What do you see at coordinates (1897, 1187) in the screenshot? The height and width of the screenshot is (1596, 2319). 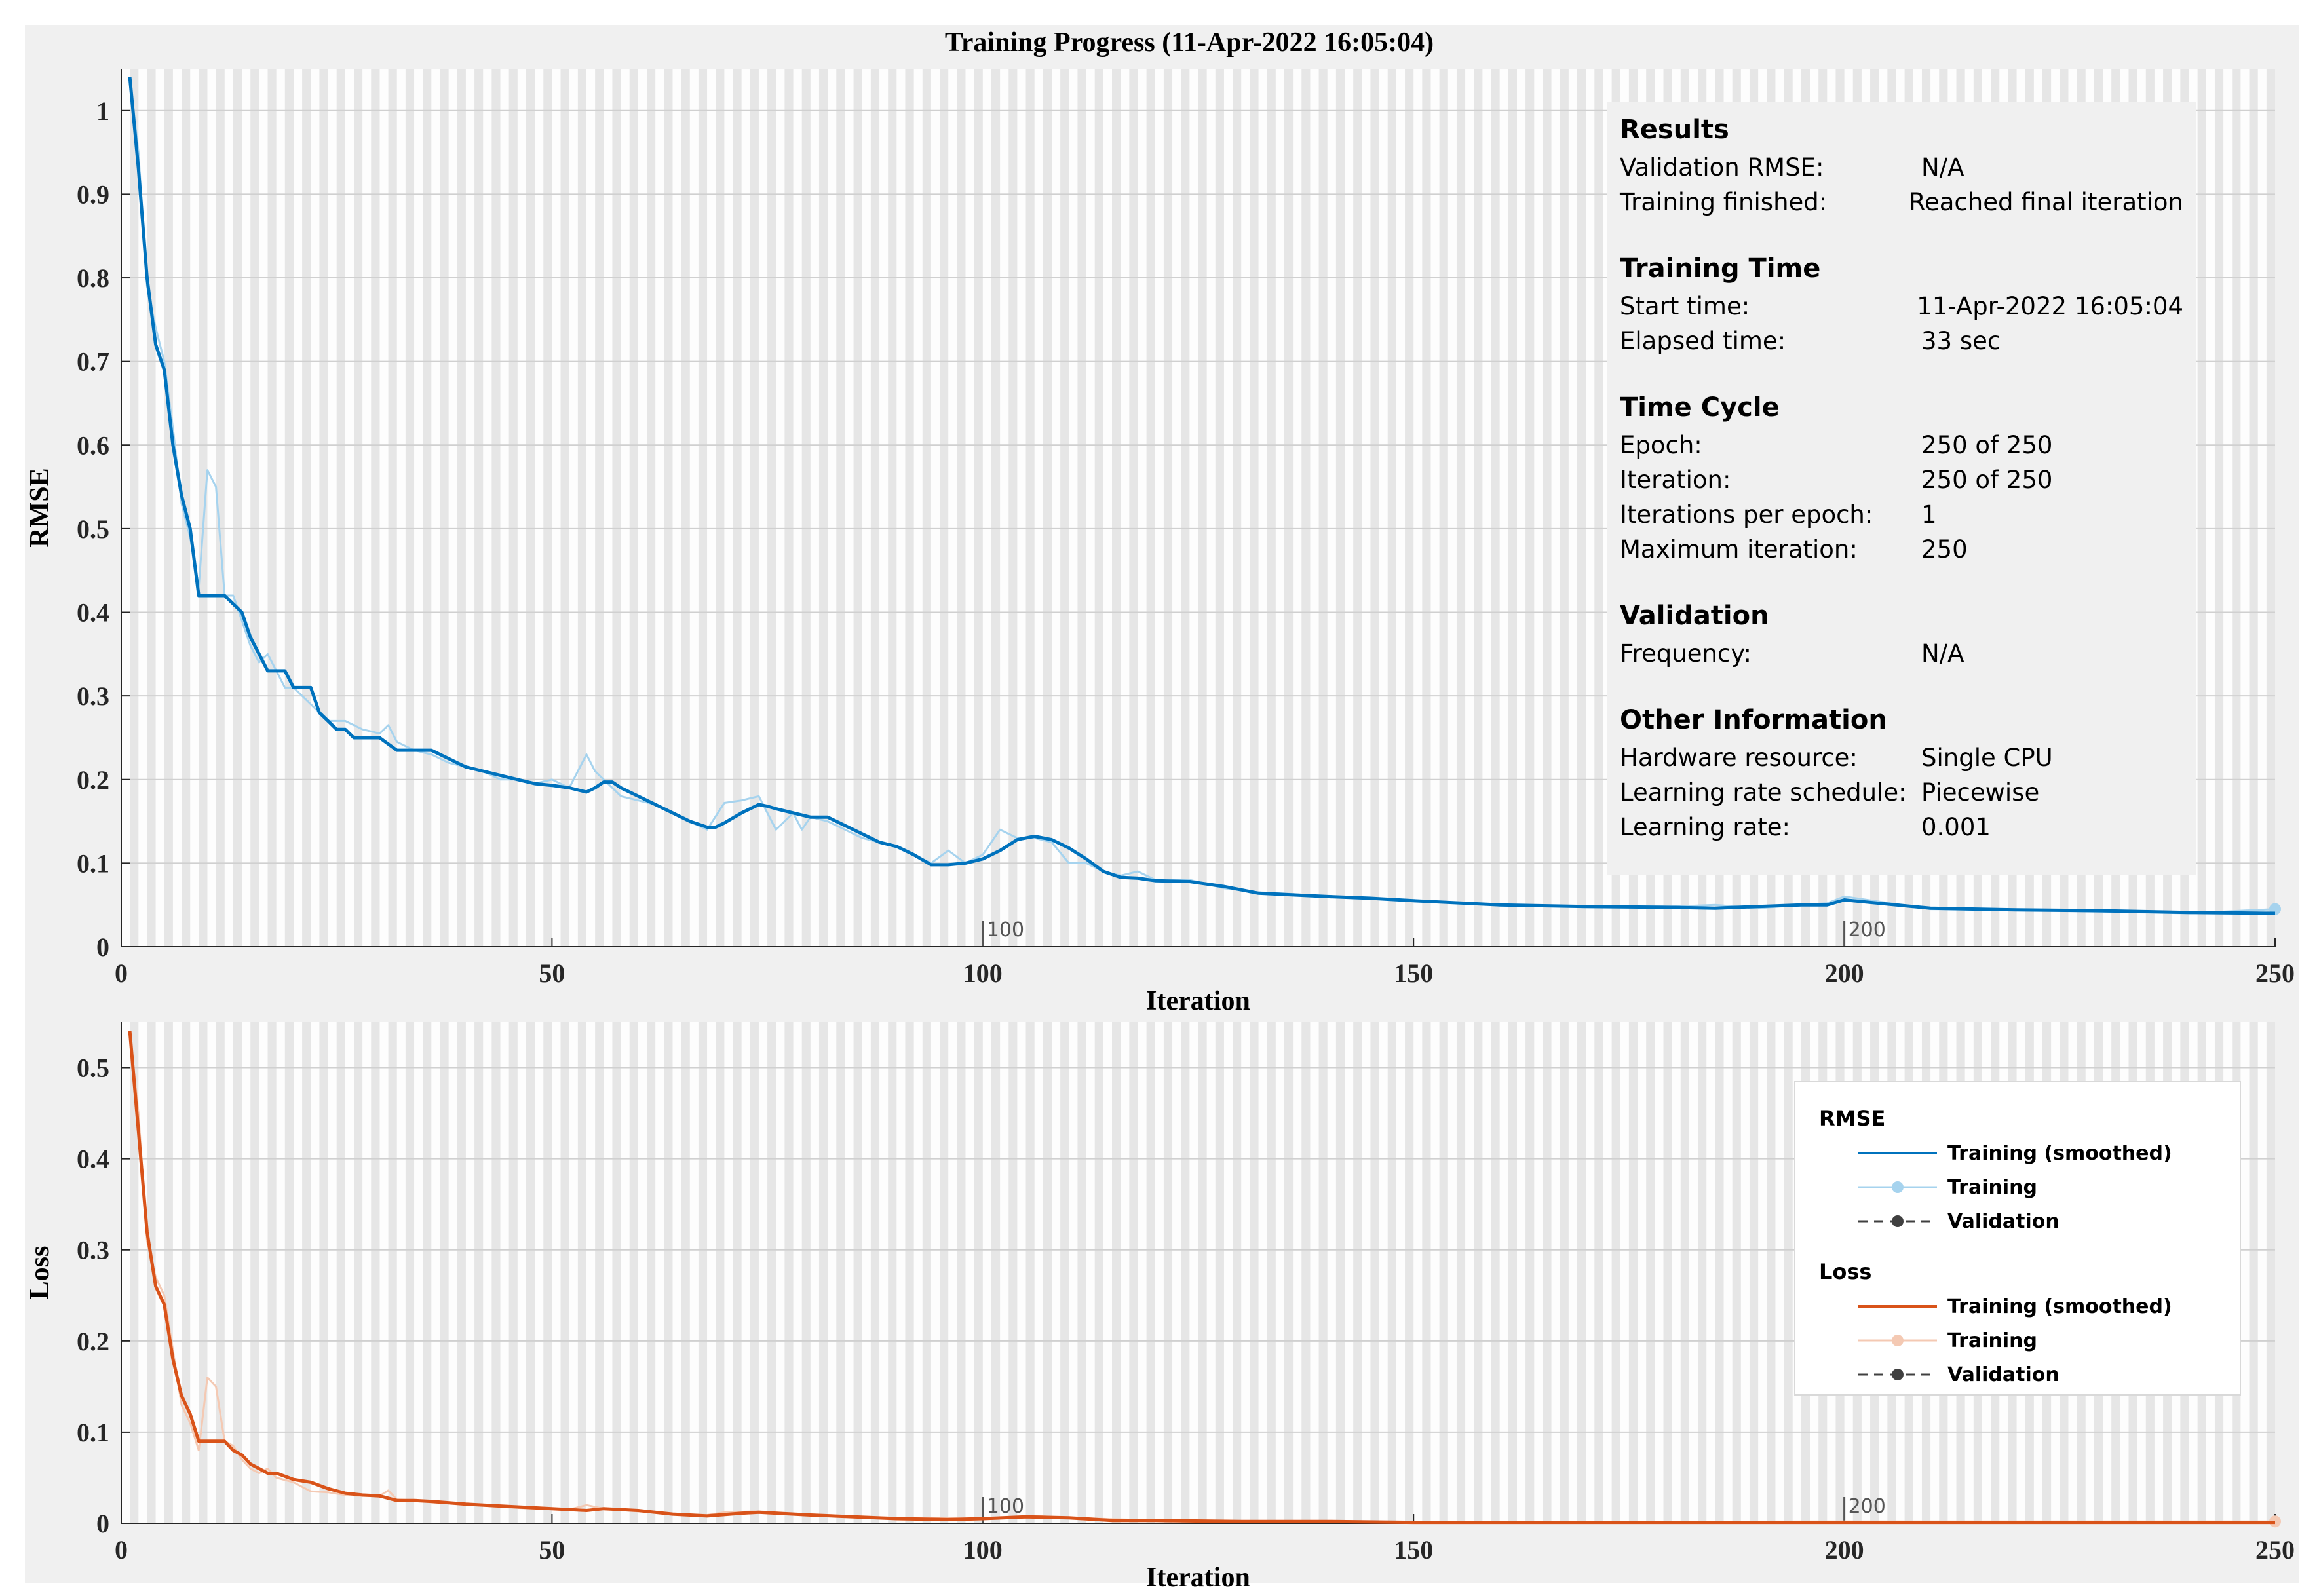 I see `legend-line-icon` at bounding box center [1897, 1187].